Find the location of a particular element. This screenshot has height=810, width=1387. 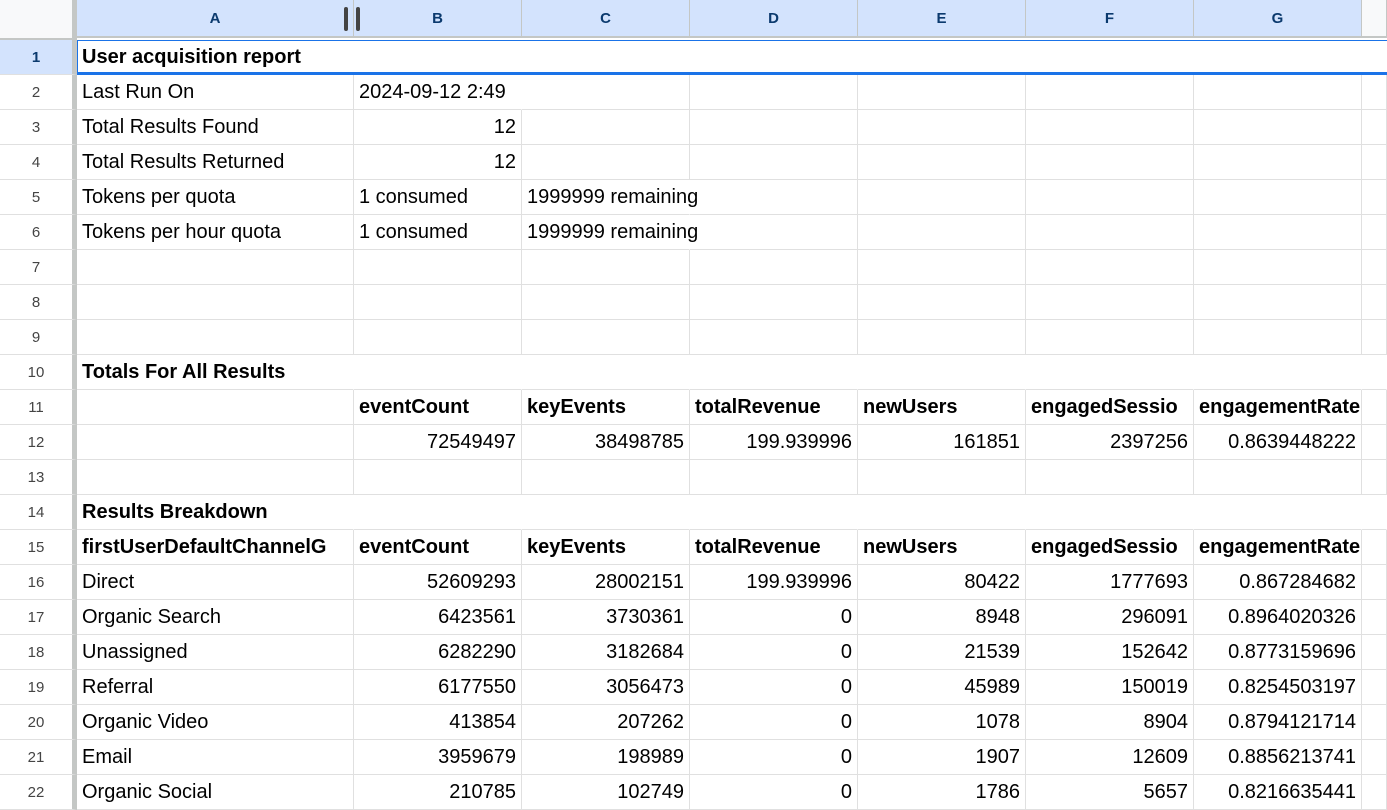

cell-b21: 3959679 is located at coordinates (438, 757).